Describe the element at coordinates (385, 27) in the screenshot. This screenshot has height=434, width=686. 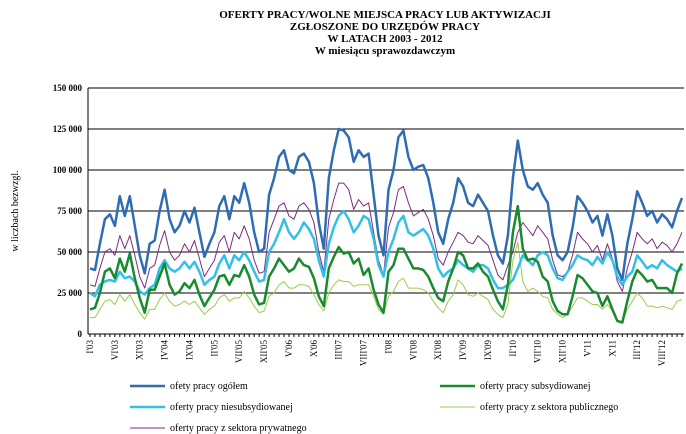
I see `chart-title: ZGŁOSZONE DO URZĘDÓW PRACY` at that location.